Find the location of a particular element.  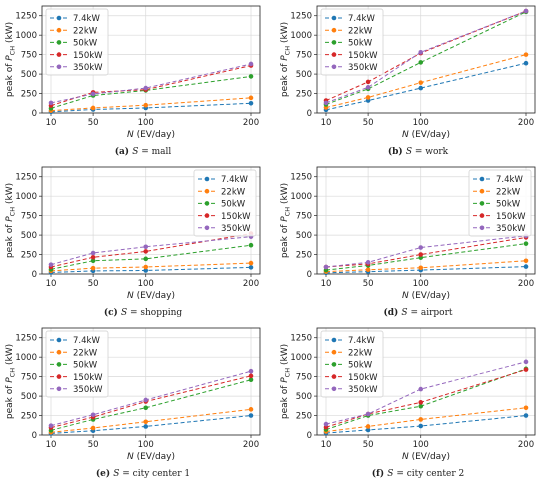

panel-caption: (d) S = airport is located at coordinates (417, 312).